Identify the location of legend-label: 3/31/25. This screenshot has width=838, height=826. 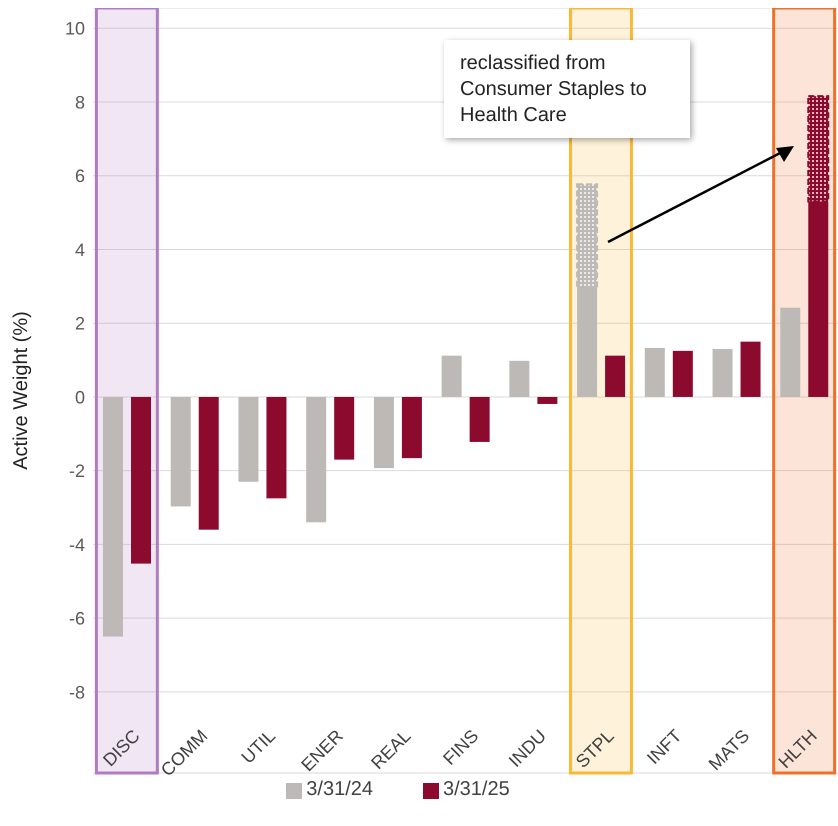
(476, 789).